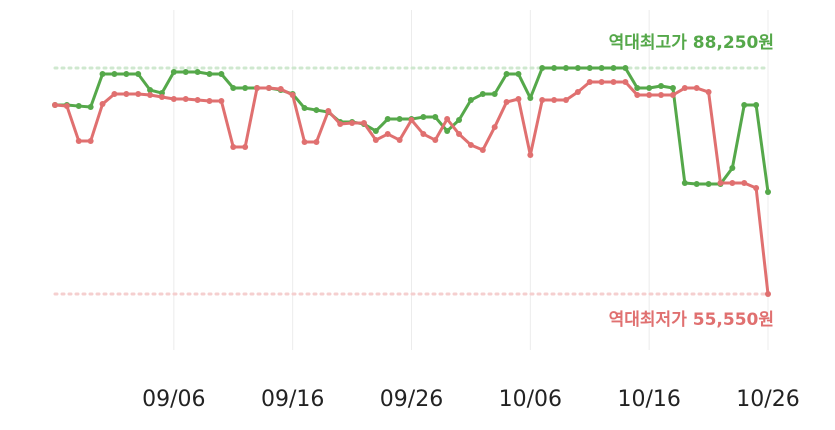 The image size is (835, 430). Describe the element at coordinates (648, 399) in the screenshot. I see `x-tick-label: 10/16` at that location.